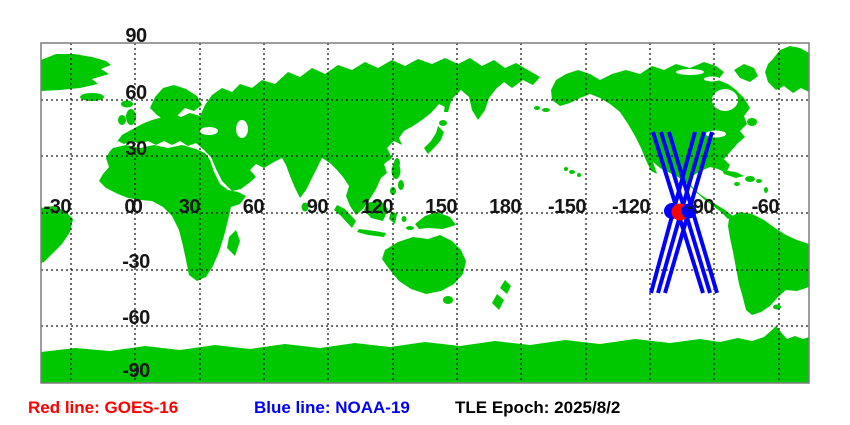 The width and height of the screenshot is (850, 425). Describe the element at coordinates (404, 219) in the screenshot. I see `landmass-moluccas` at that location.